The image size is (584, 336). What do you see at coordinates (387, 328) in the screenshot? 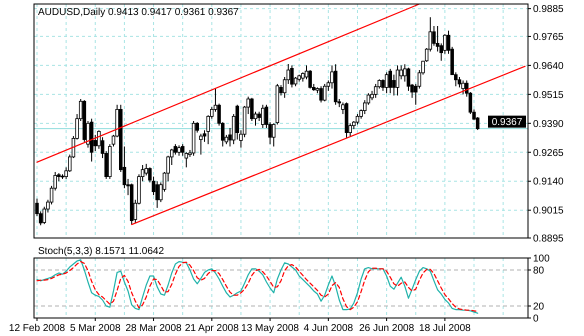
I see `x-tick-label: 26 Jun 2008` at bounding box center [387, 328].